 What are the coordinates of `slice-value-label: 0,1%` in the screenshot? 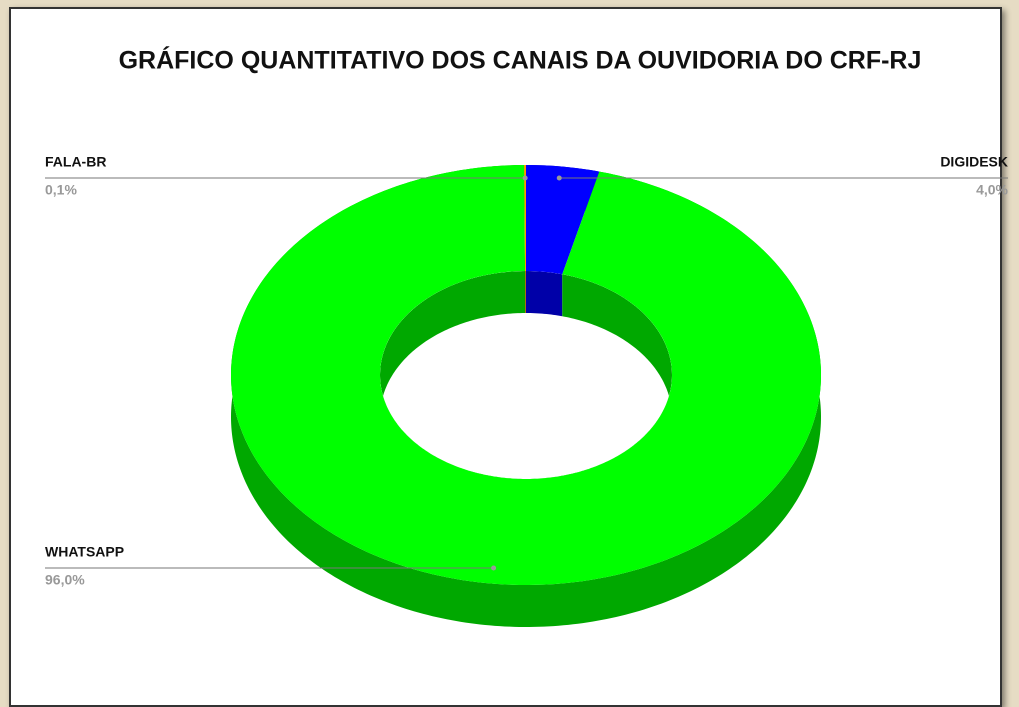 It's located at (61, 190).